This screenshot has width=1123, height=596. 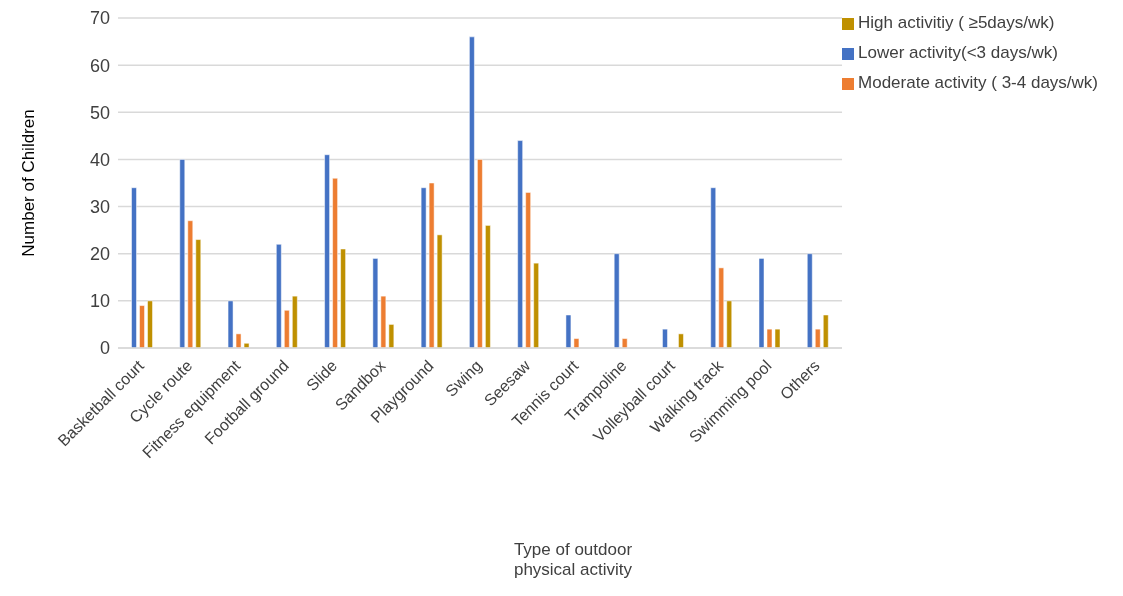 I want to click on y-tick-label: 30, so click(x=99, y=206).